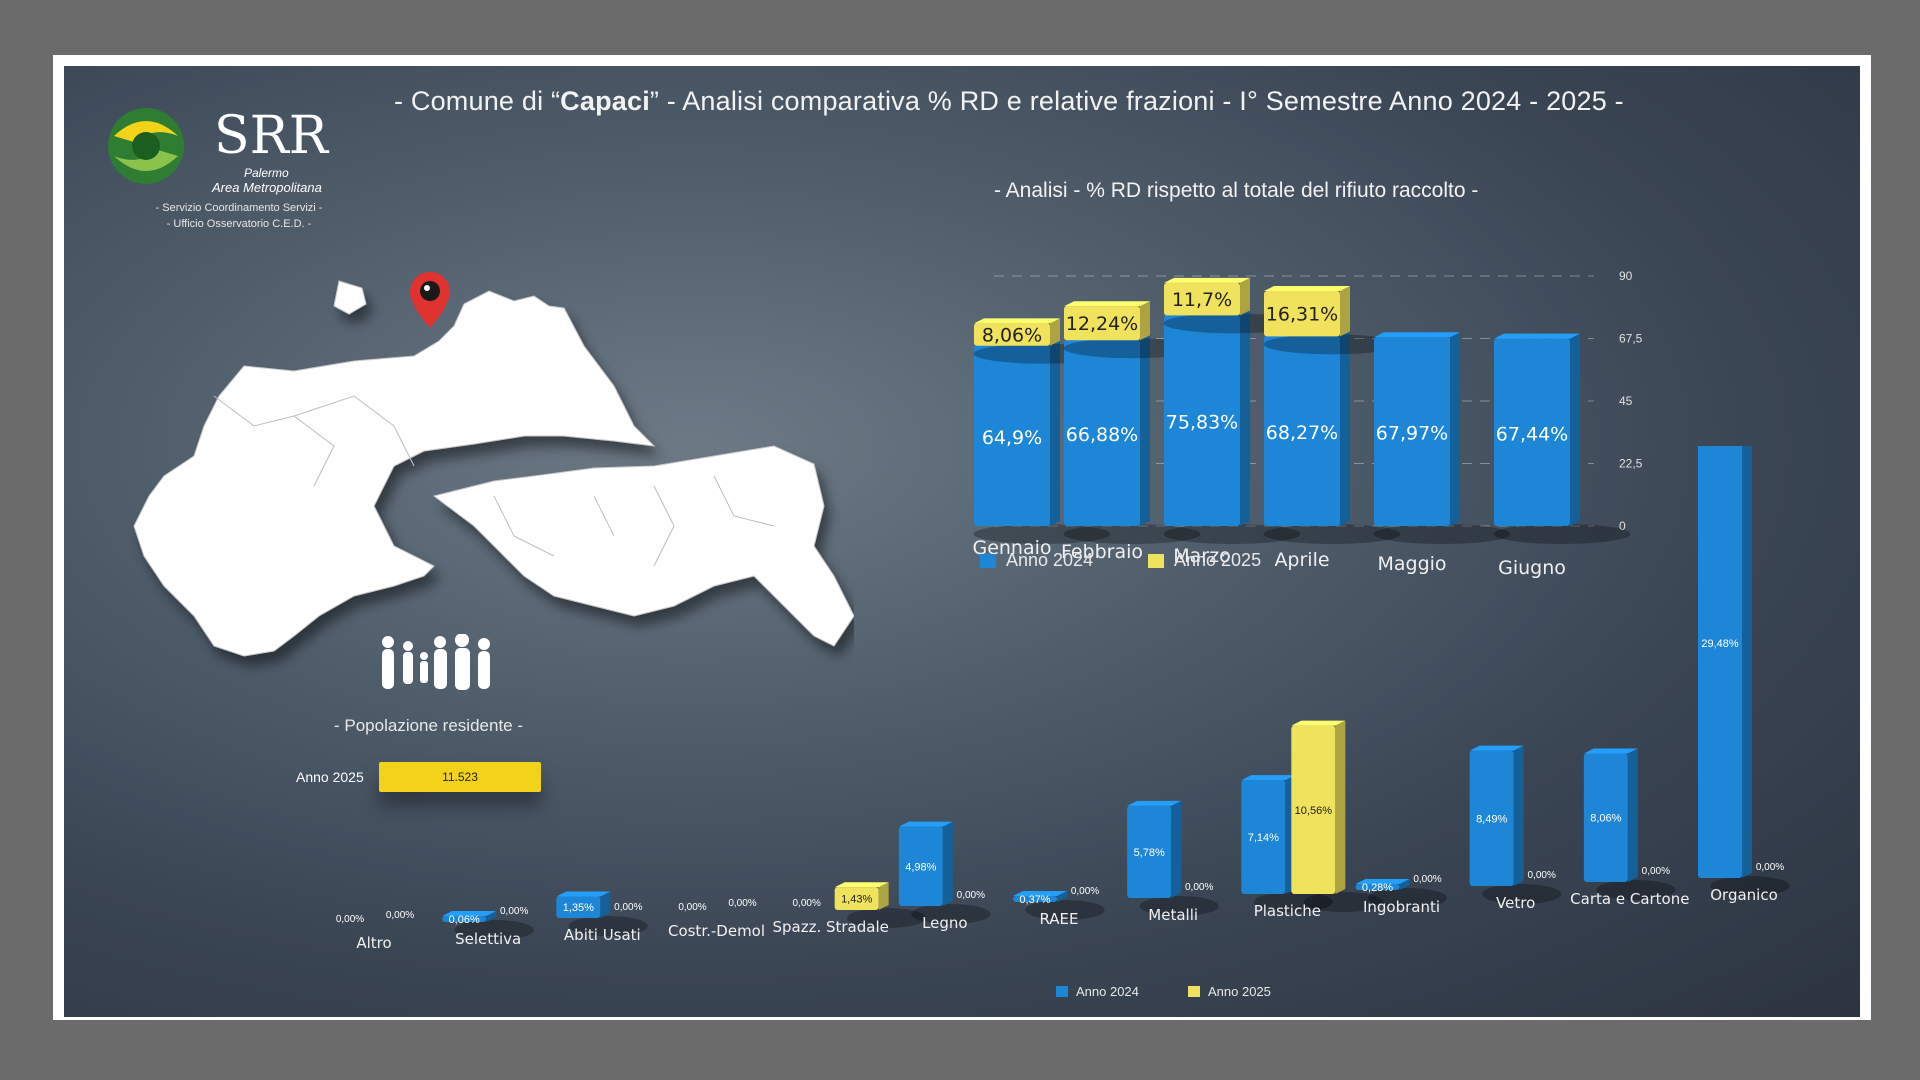 The image size is (1920, 1080). I want to click on category-label: Aprile, so click(1301, 560).